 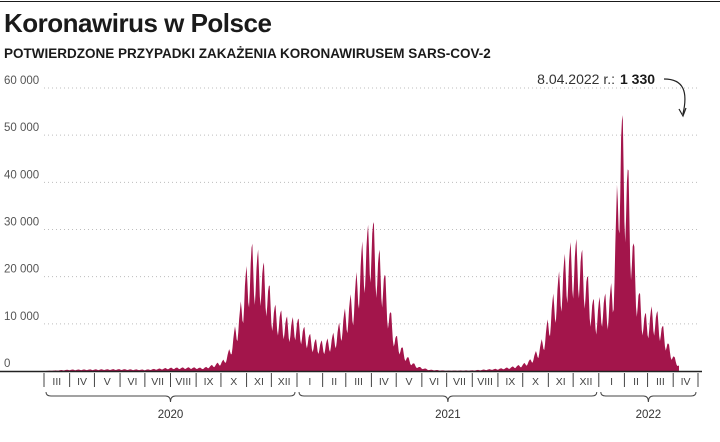 What do you see at coordinates (171, 415) in the screenshot?
I see `year-label: 2020` at bounding box center [171, 415].